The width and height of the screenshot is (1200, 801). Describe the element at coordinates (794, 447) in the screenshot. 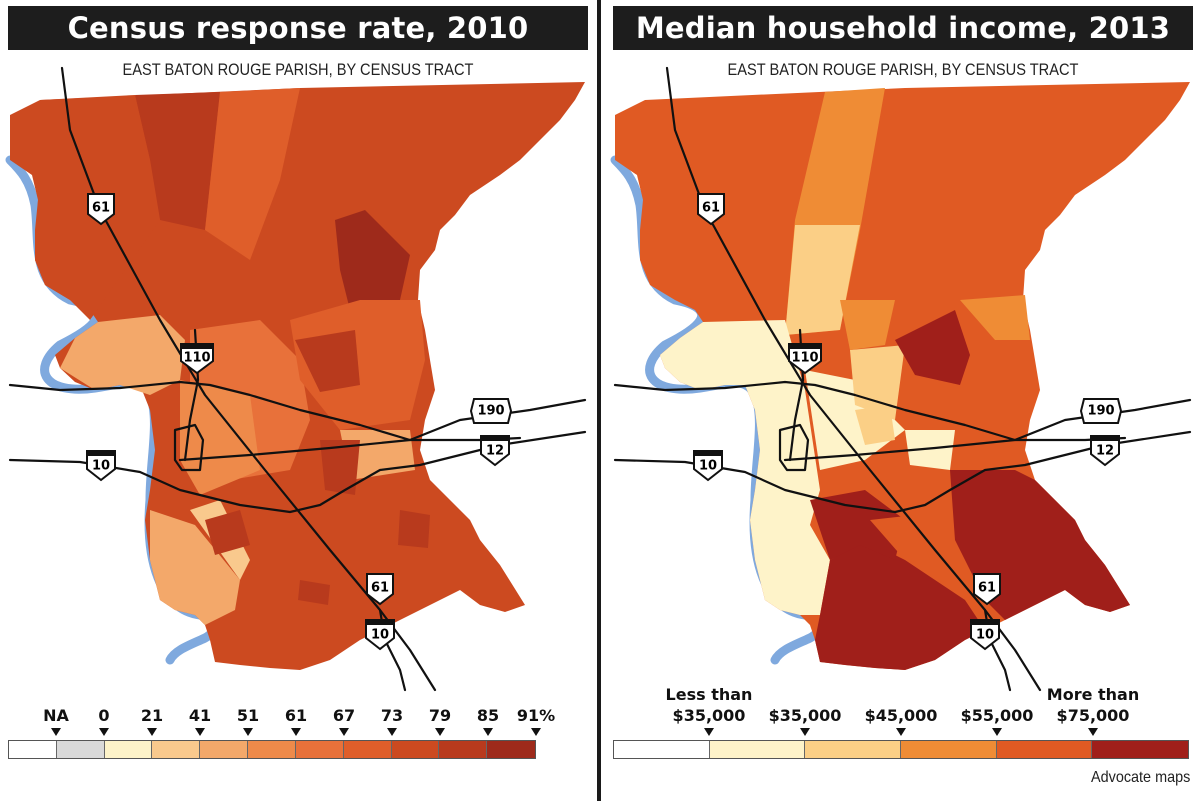

I see `downtown-loop` at that location.